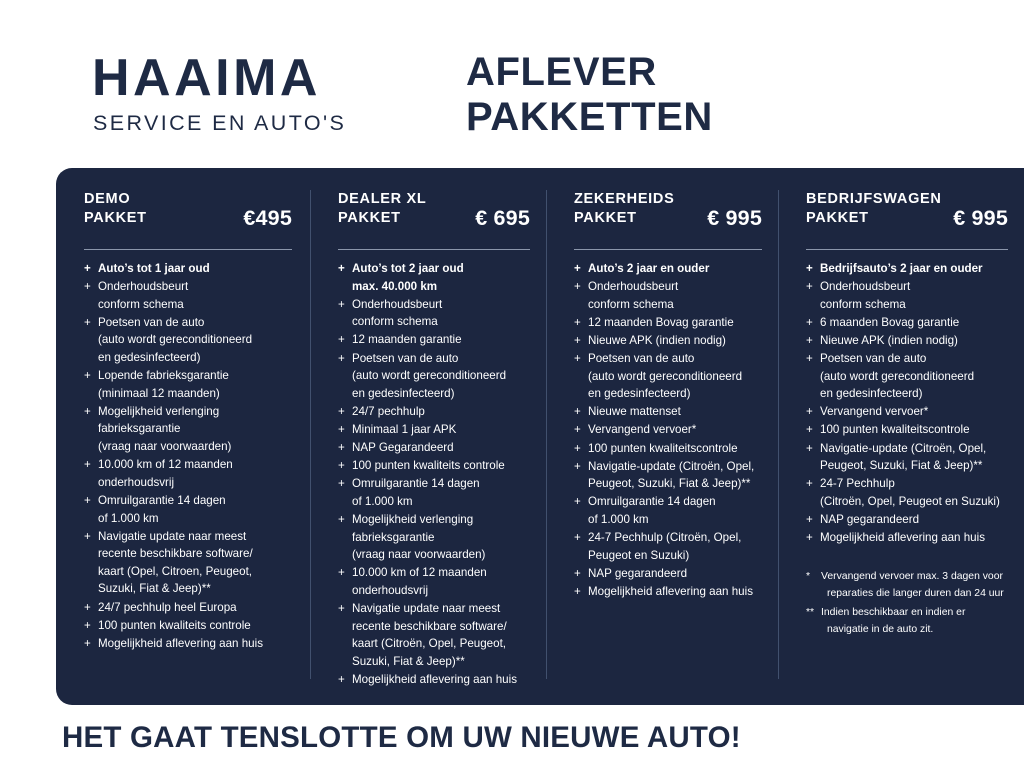  I want to click on feature-text-line: Mogelijkheid verlenging, so click(413, 520).